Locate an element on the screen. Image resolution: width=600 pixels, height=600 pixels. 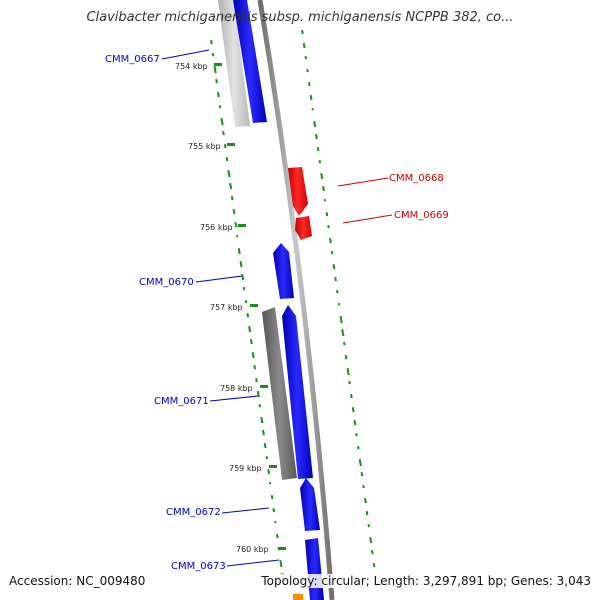
tick-label-756: 756 kbp is located at coordinates (216, 227).